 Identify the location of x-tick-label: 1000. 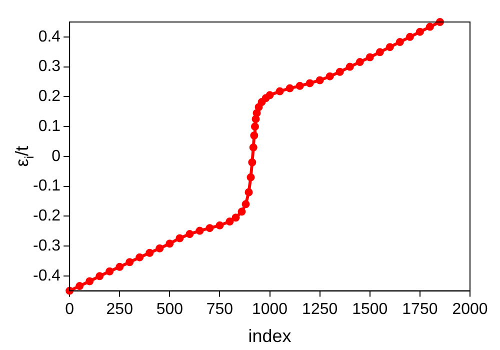
(270, 309).